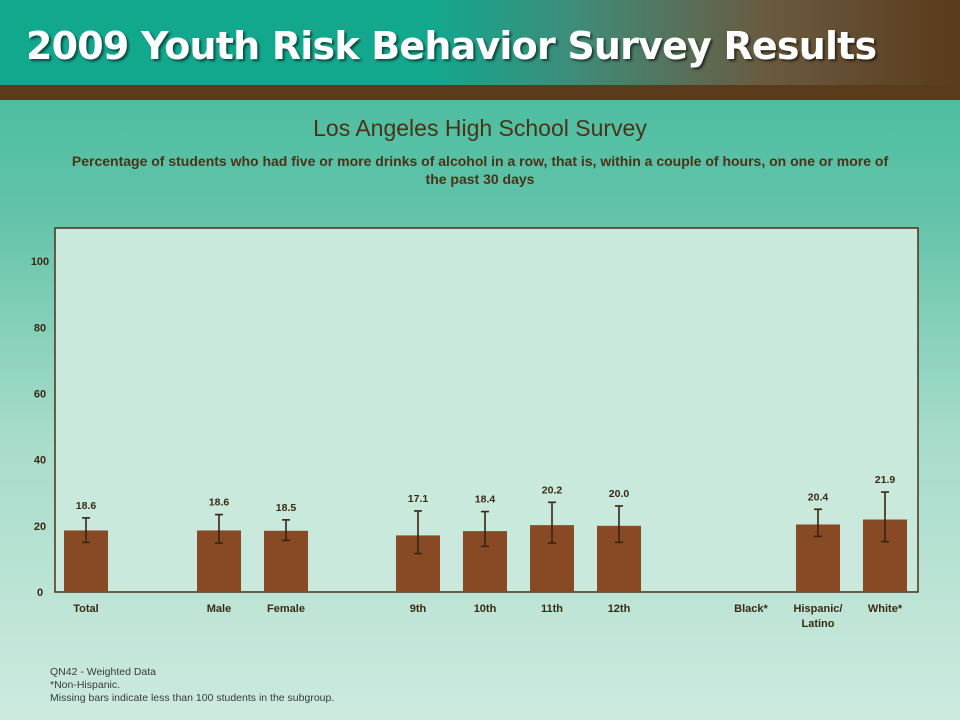 The height and width of the screenshot is (720, 960). I want to click on value-label: 18.5, so click(286, 508).